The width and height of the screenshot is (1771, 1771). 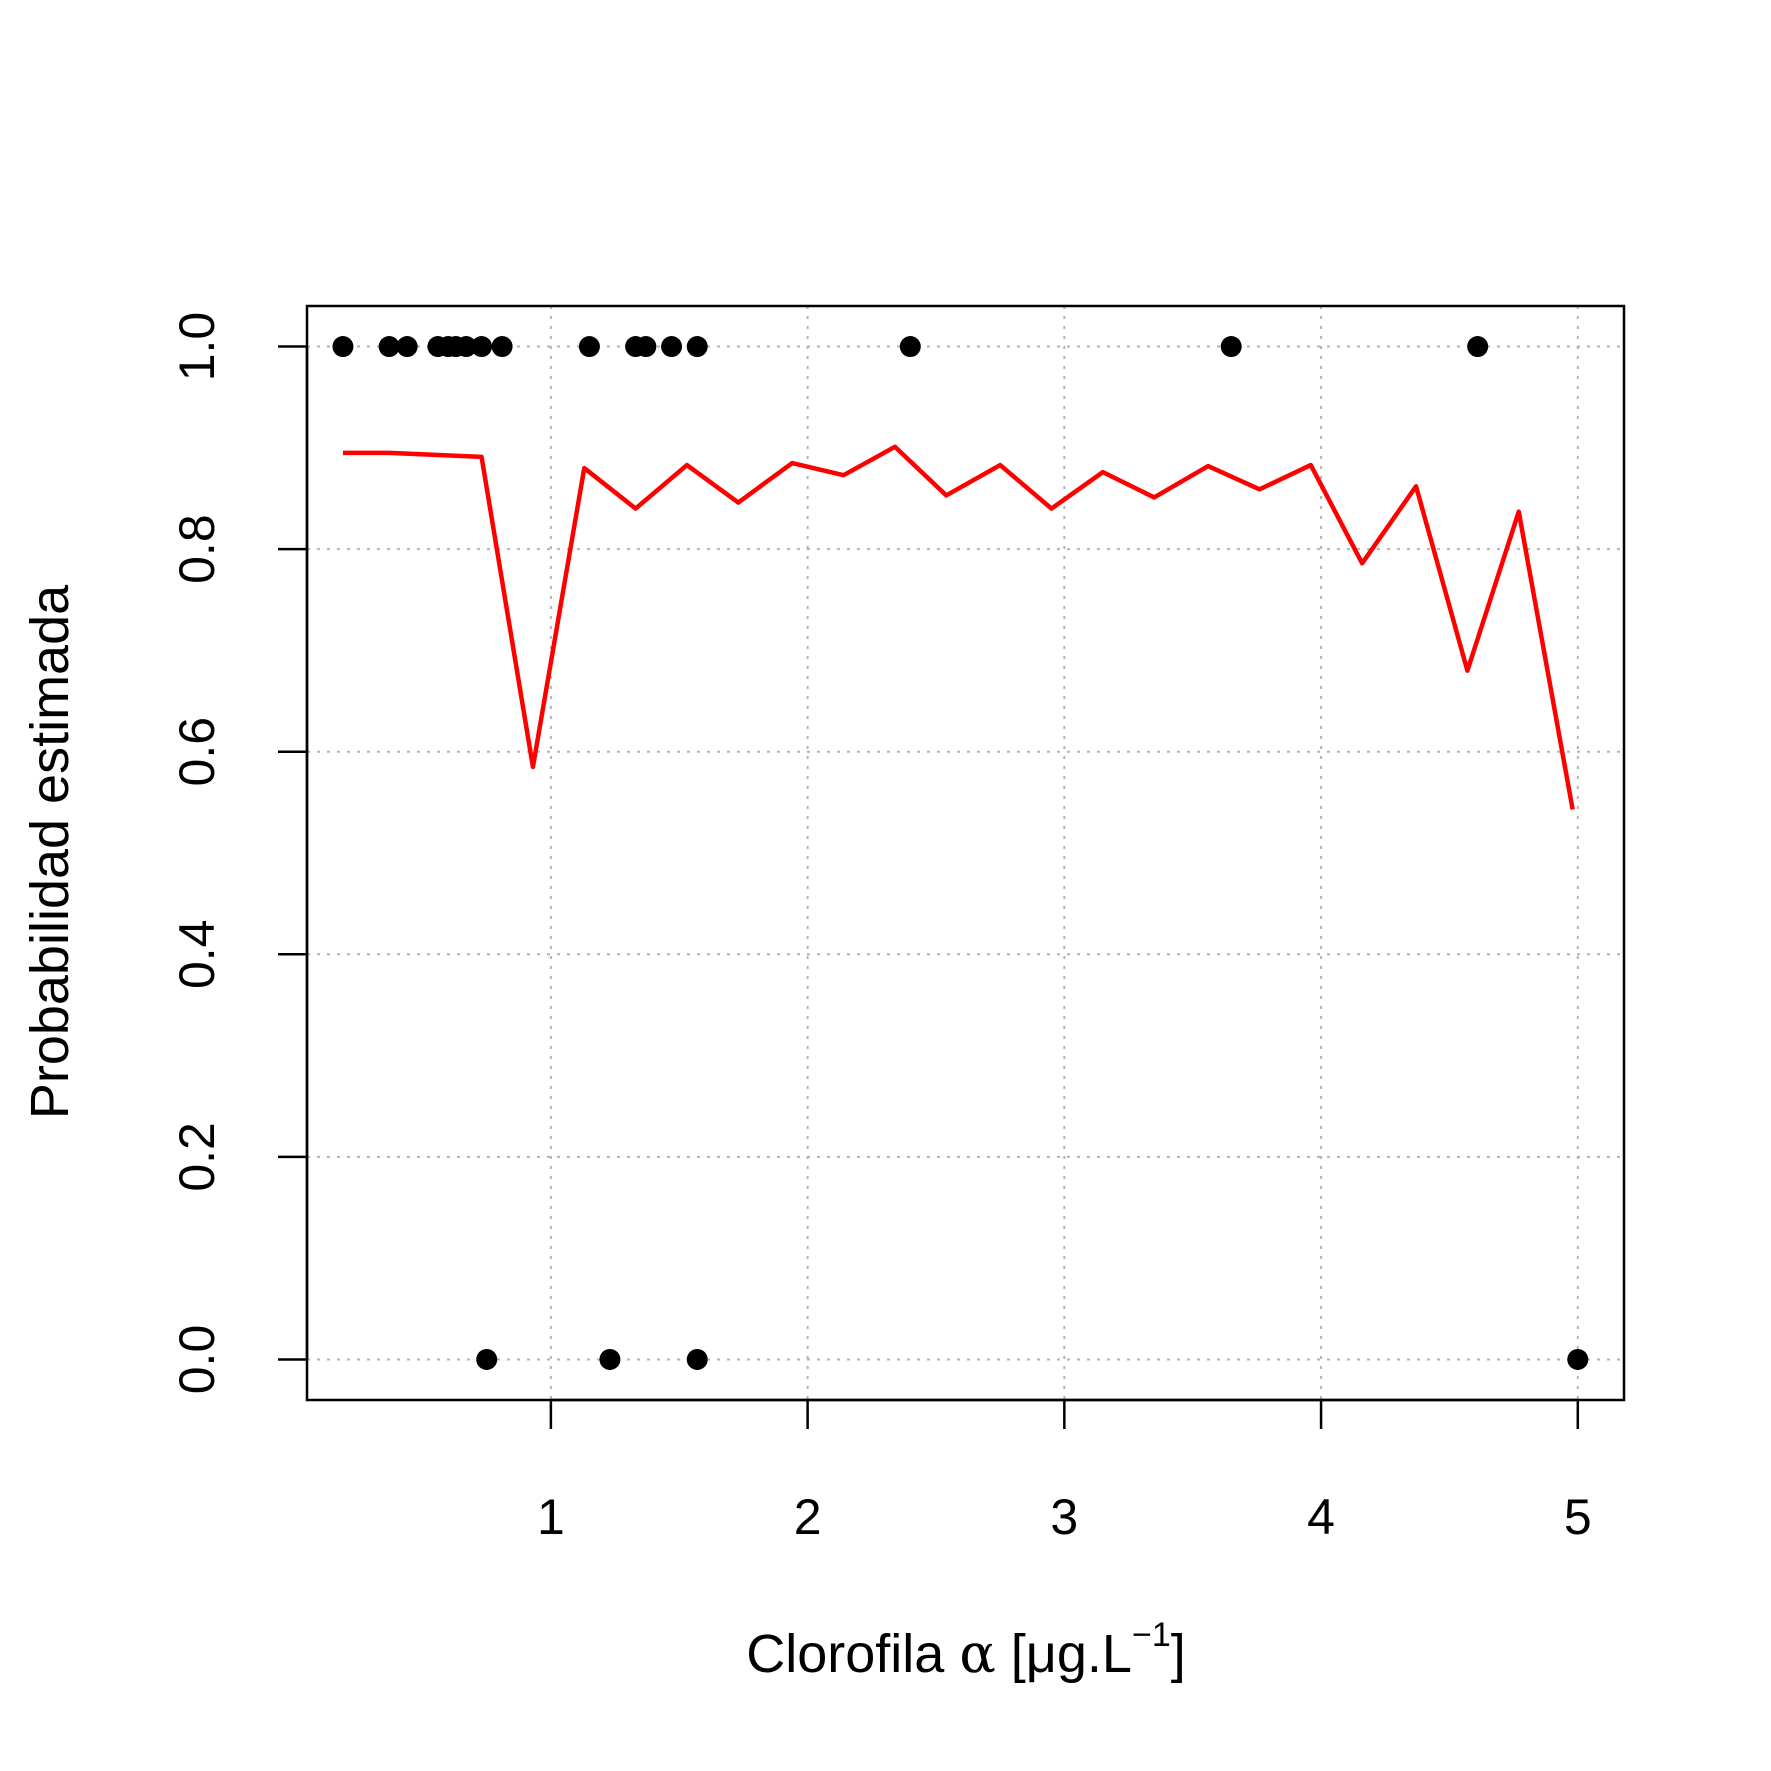 I want to click on x-axis: 1 2 3 4 5, so click(x=1064, y=1471).